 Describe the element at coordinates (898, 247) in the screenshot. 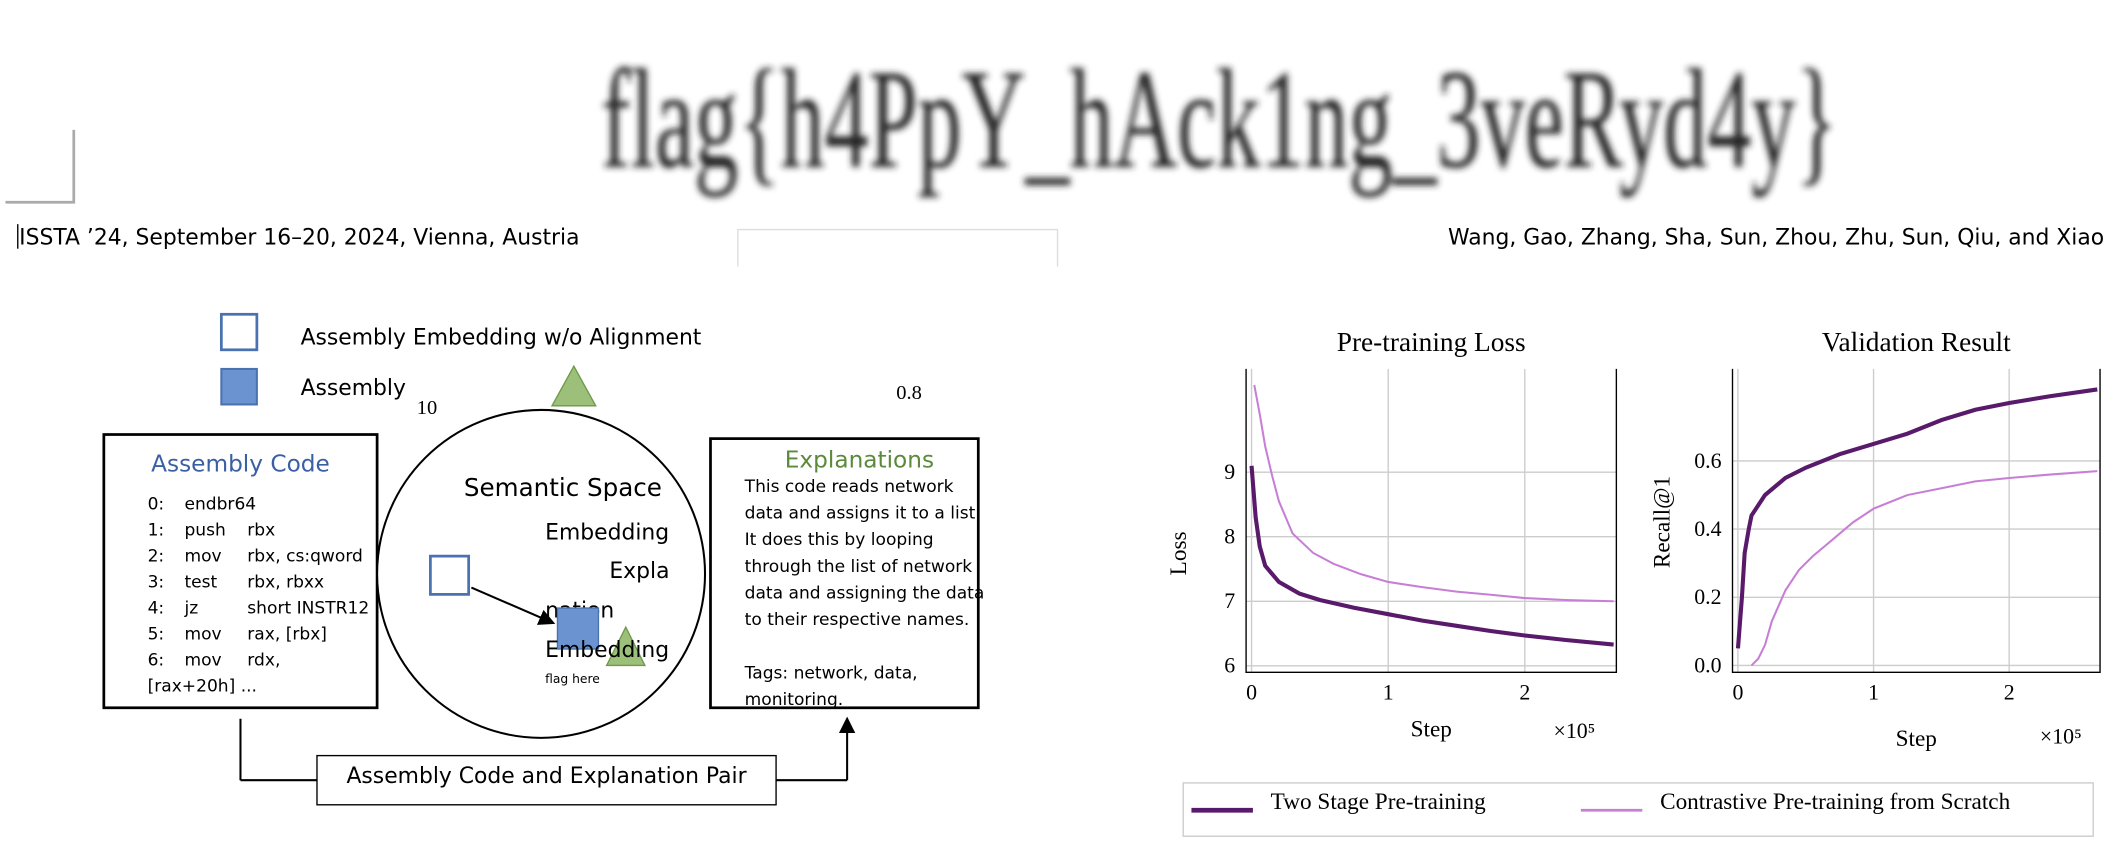

I see `frame` at that location.